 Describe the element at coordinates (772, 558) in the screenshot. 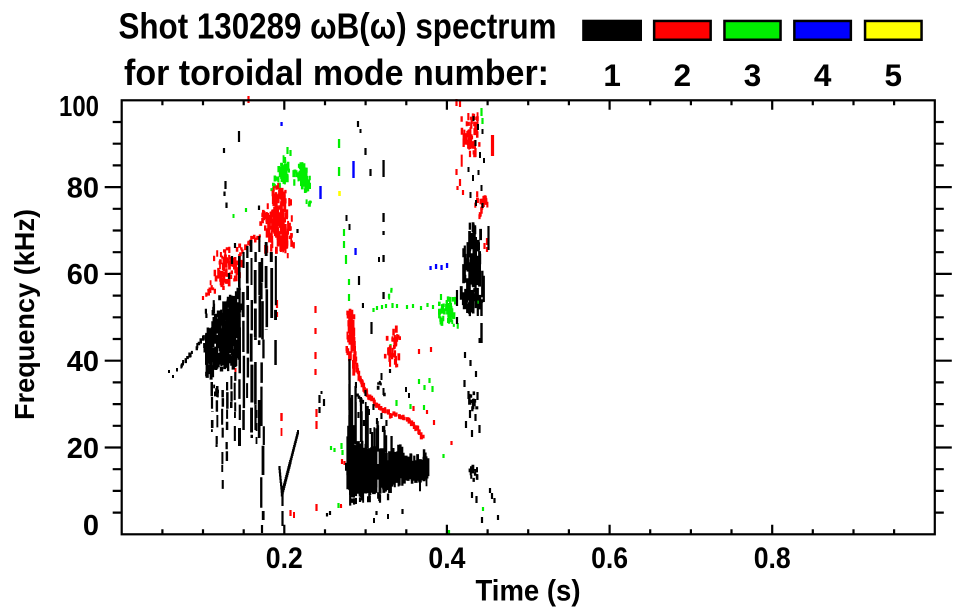

I see `svg-text: 0.8` at that location.